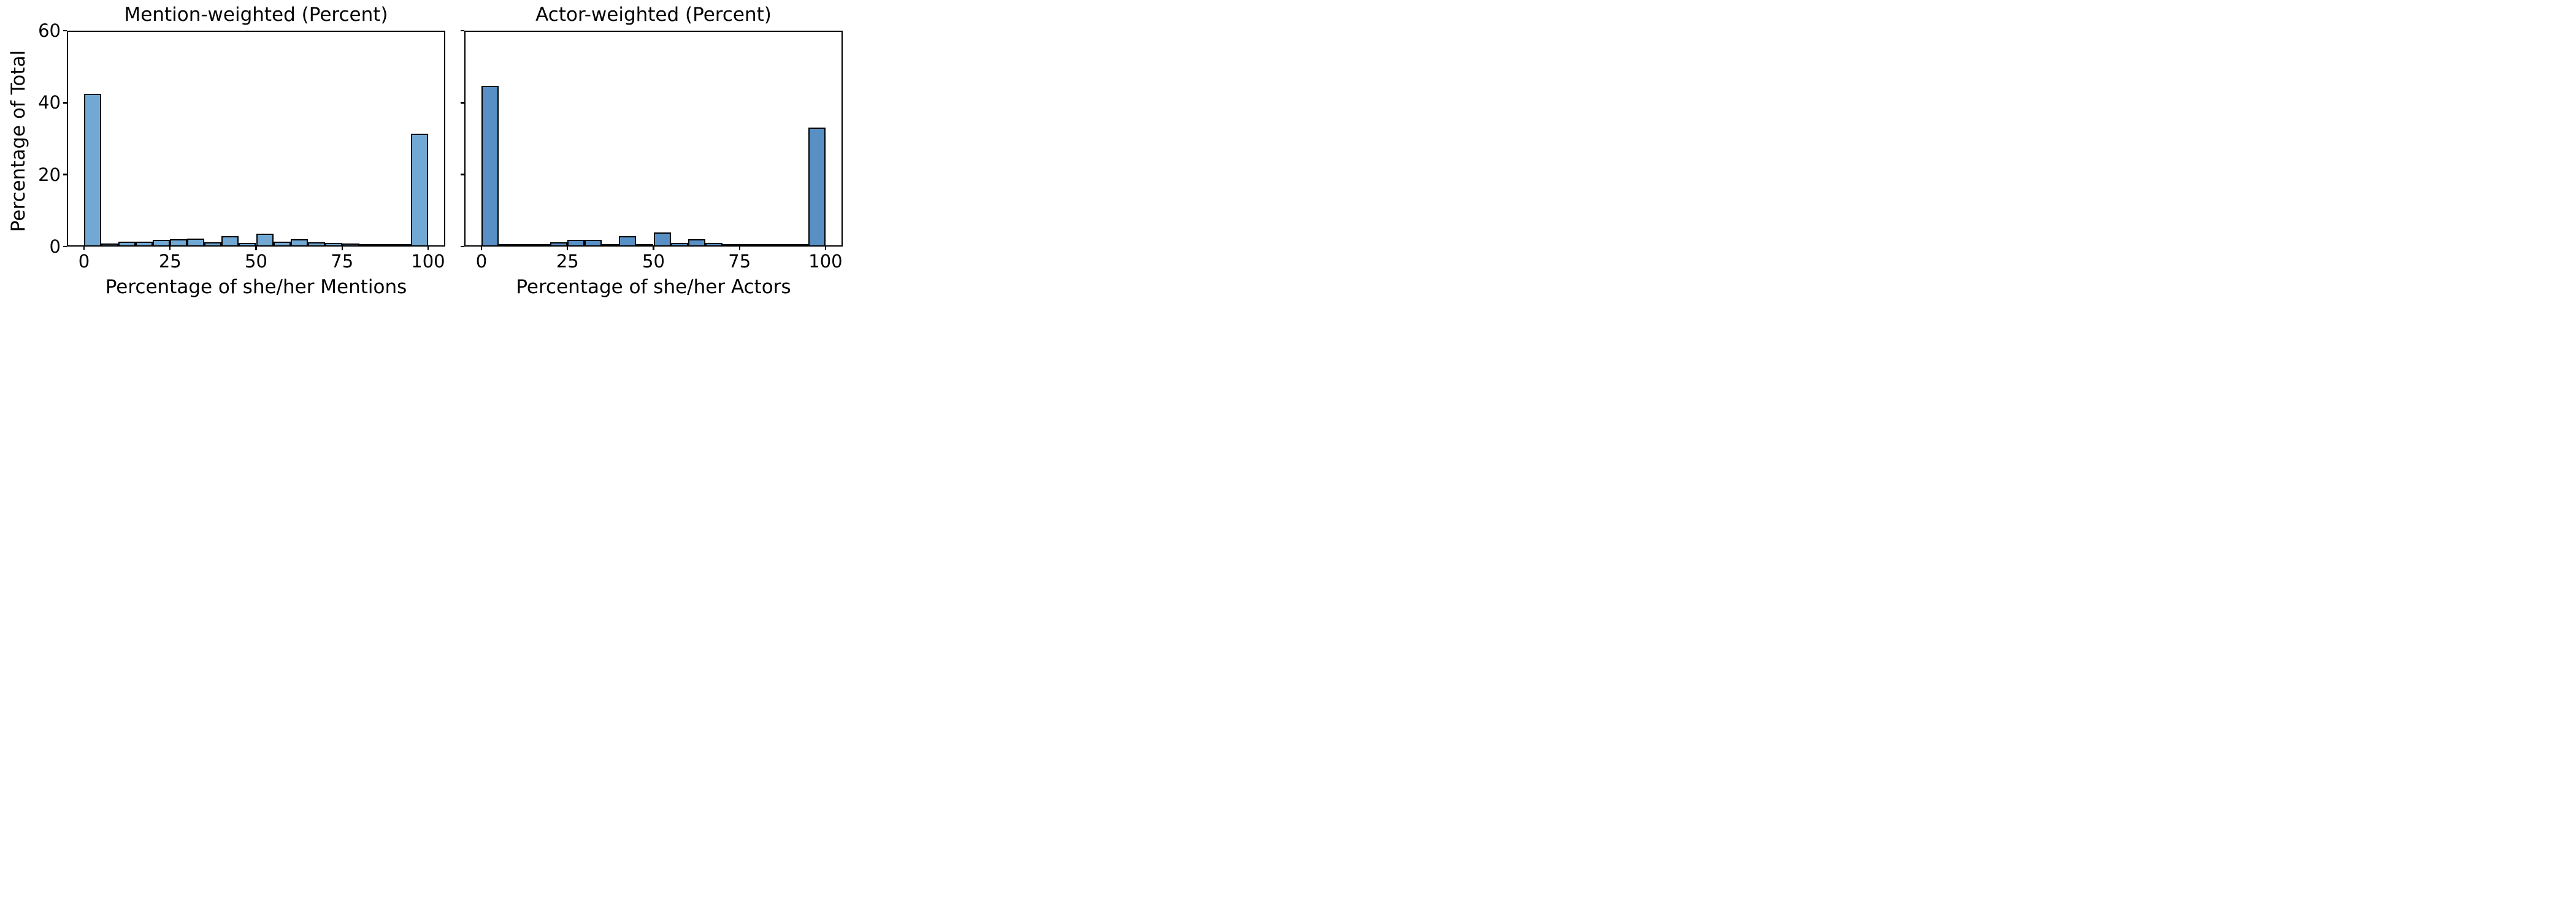  I want to click on y-axis-label: Percentage of Total, so click(18, 141).